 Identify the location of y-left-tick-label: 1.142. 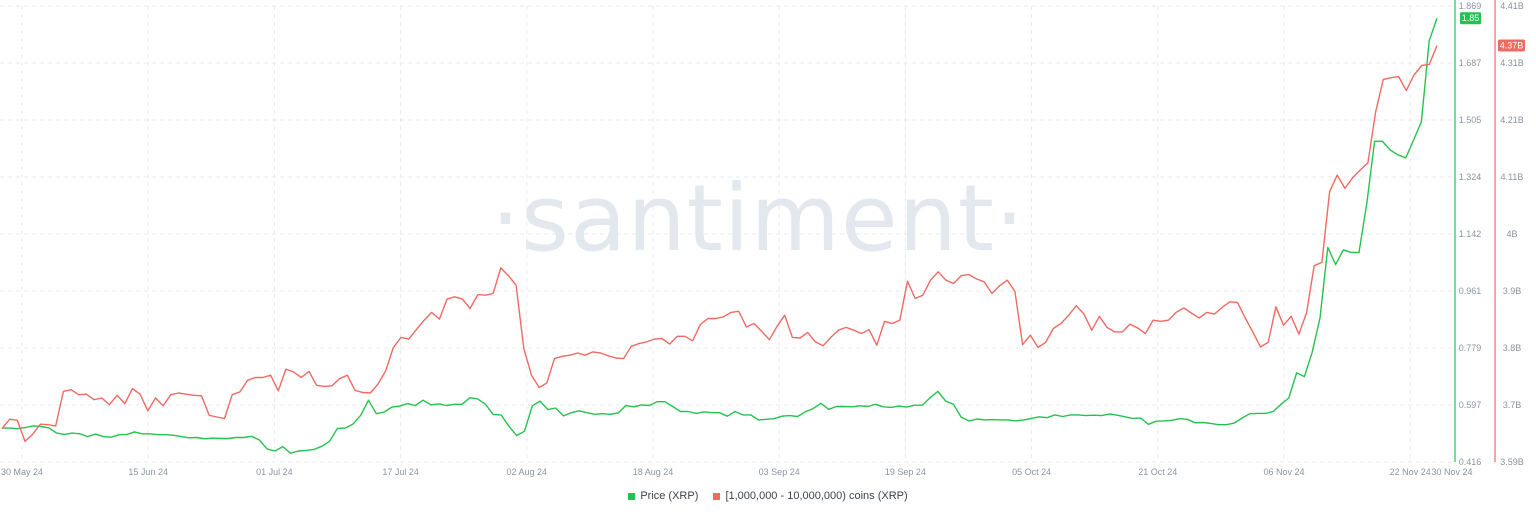
(1470, 234).